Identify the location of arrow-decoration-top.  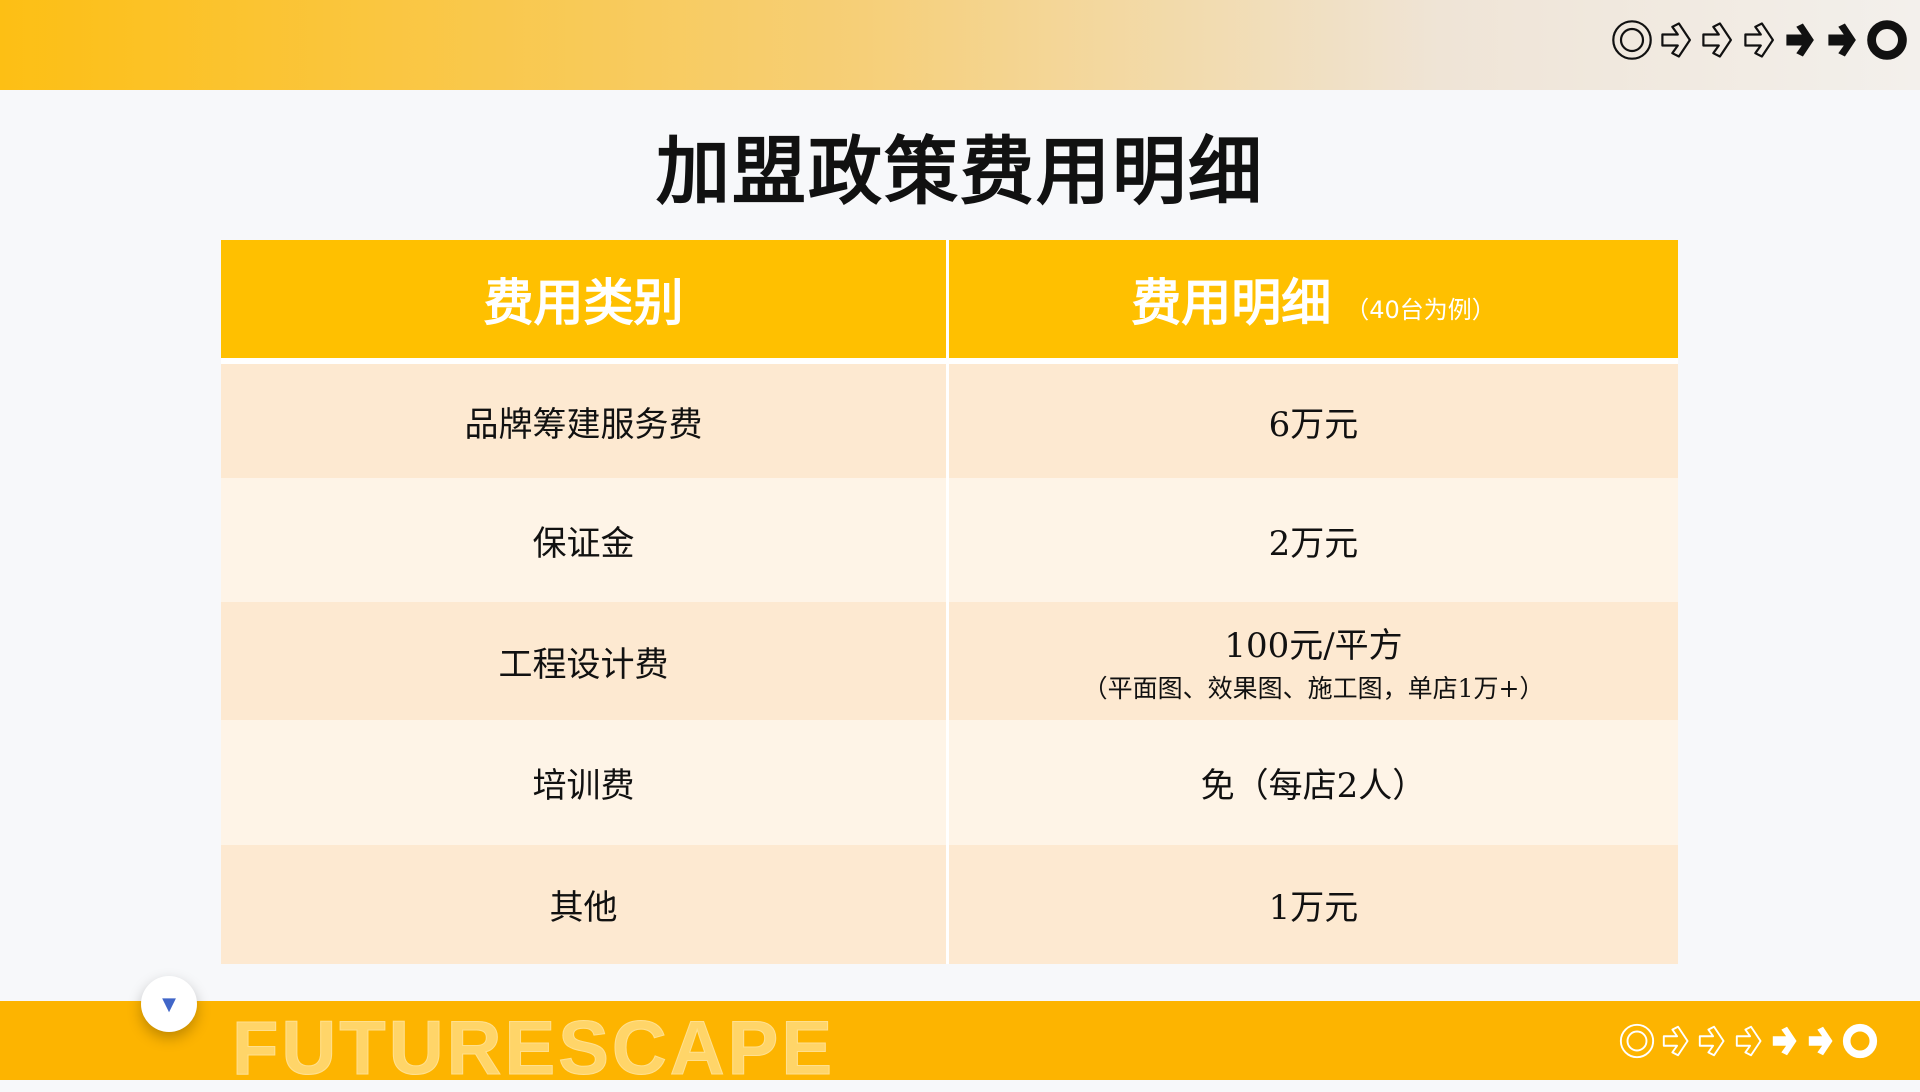
(1759, 40).